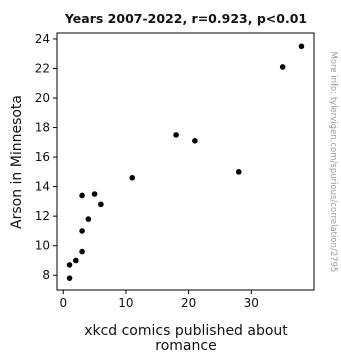 The width and height of the screenshot is (341, 354). What do you see at coordinates (63, 303) in the screenshot?
I see `x-tick-label: 0` at bounding box center [63, 303].